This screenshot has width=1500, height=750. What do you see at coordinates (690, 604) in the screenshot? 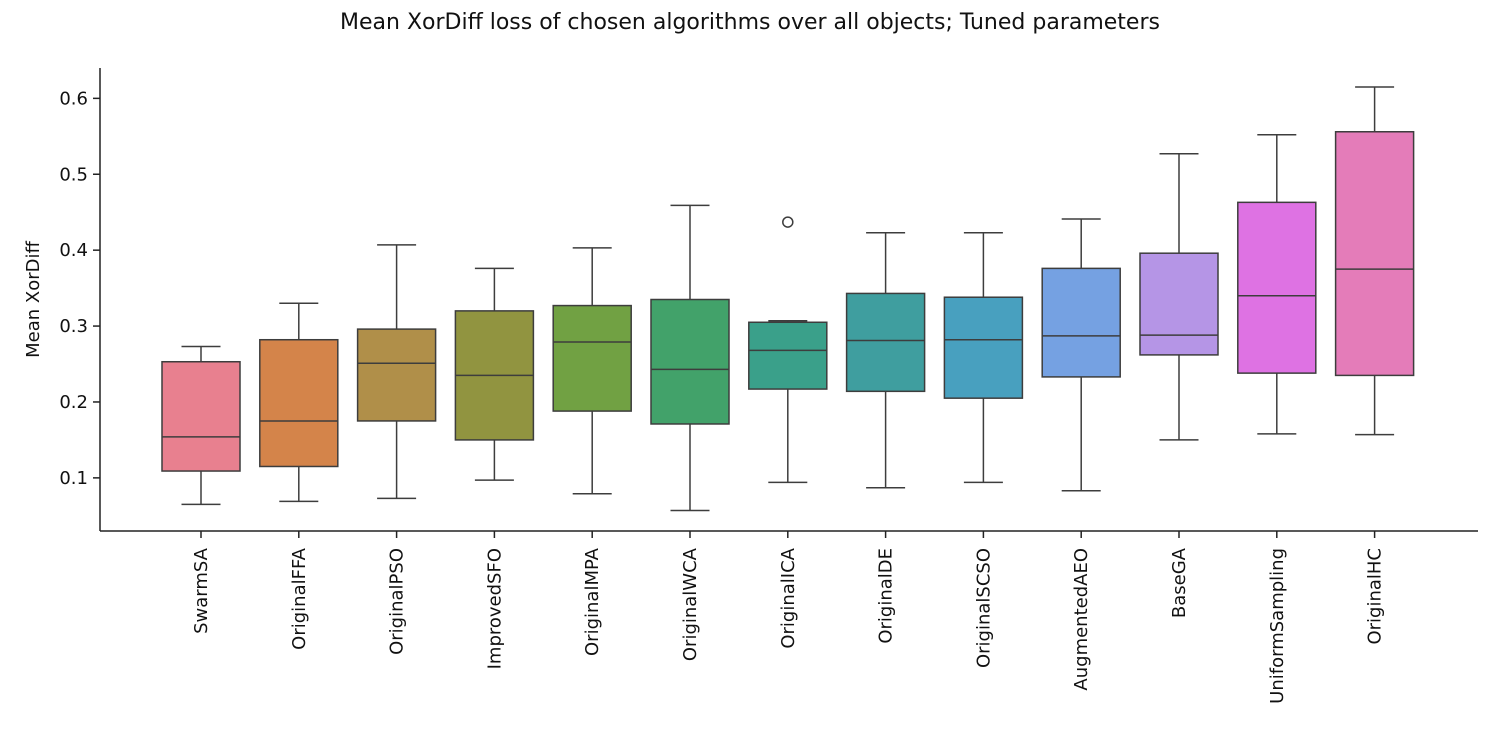
I see `x-tick-label: OriginalWCA` at bounding box center [690, 604].